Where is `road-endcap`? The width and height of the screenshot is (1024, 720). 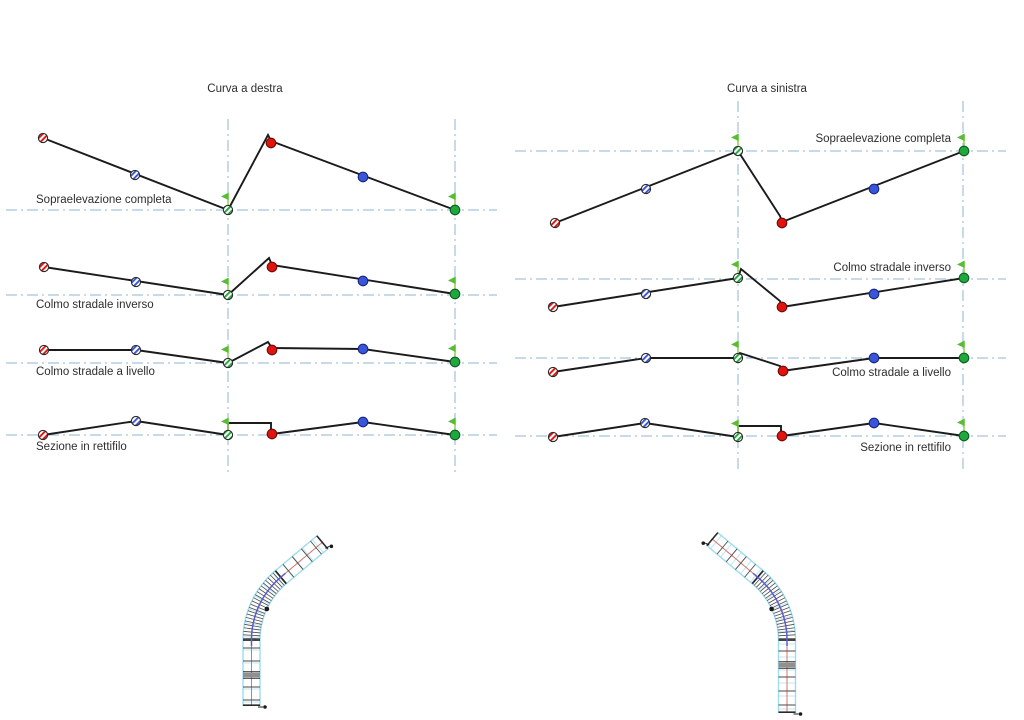 road-endcap is located at coordinates (712, 539).